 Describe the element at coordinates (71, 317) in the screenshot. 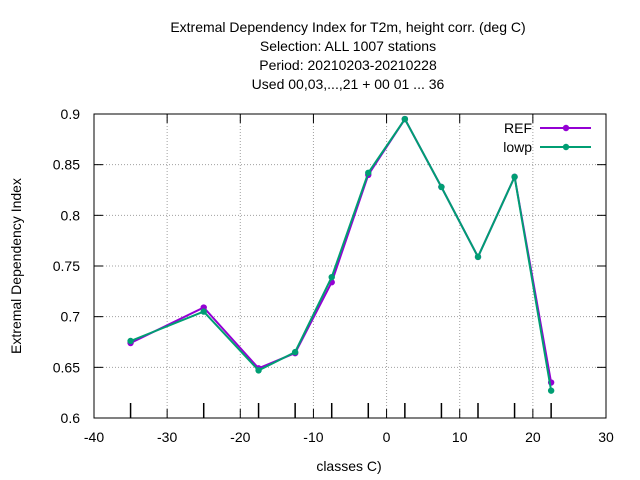

I see `y-tick-label: 0.7` at that location.